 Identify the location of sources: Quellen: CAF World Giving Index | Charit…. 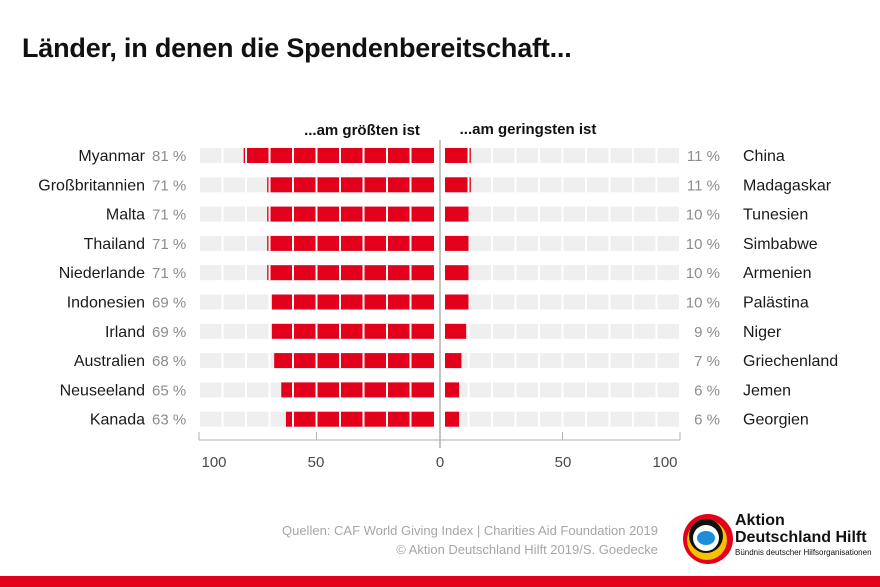
(470, 540).